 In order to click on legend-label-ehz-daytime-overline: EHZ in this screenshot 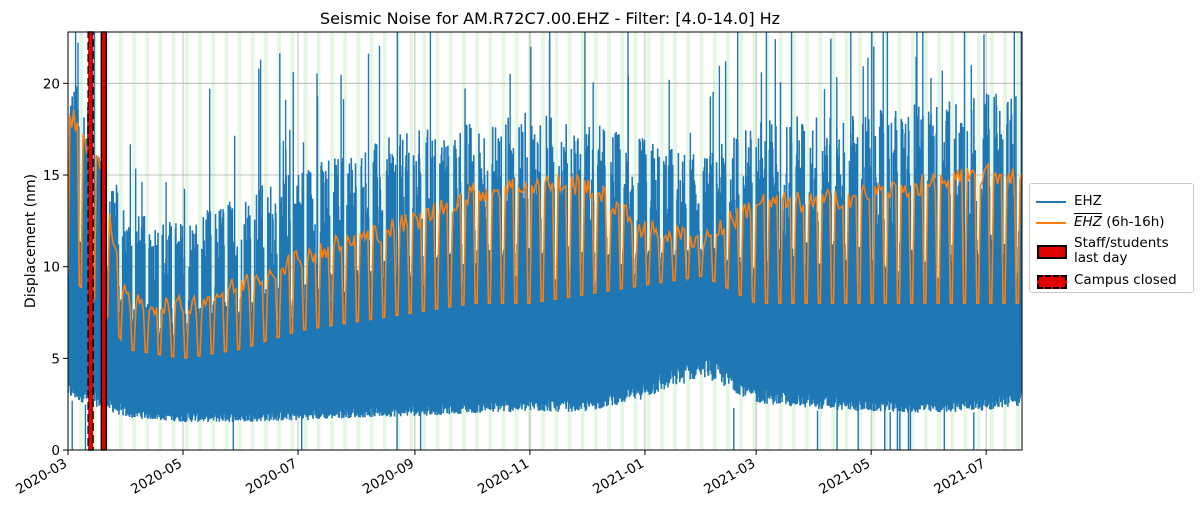, I will do `click(1088, 222)`.